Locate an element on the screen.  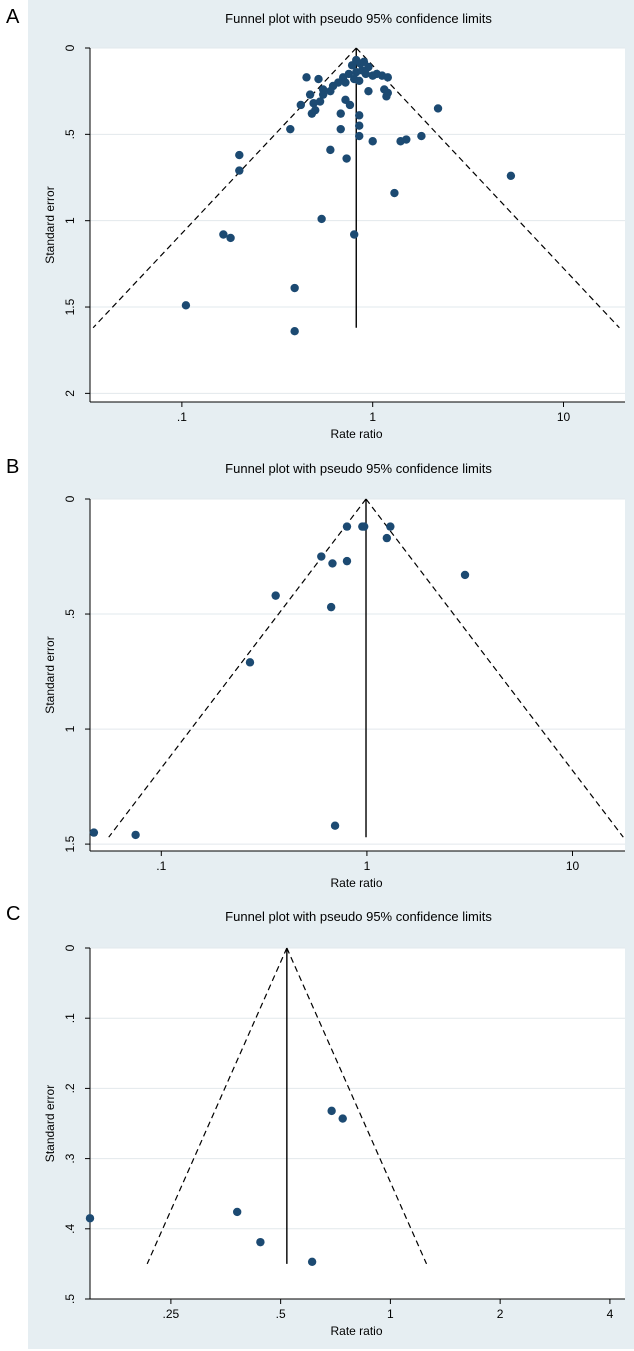
x-tick-label: .25 is located at coordinates (171, 1314).